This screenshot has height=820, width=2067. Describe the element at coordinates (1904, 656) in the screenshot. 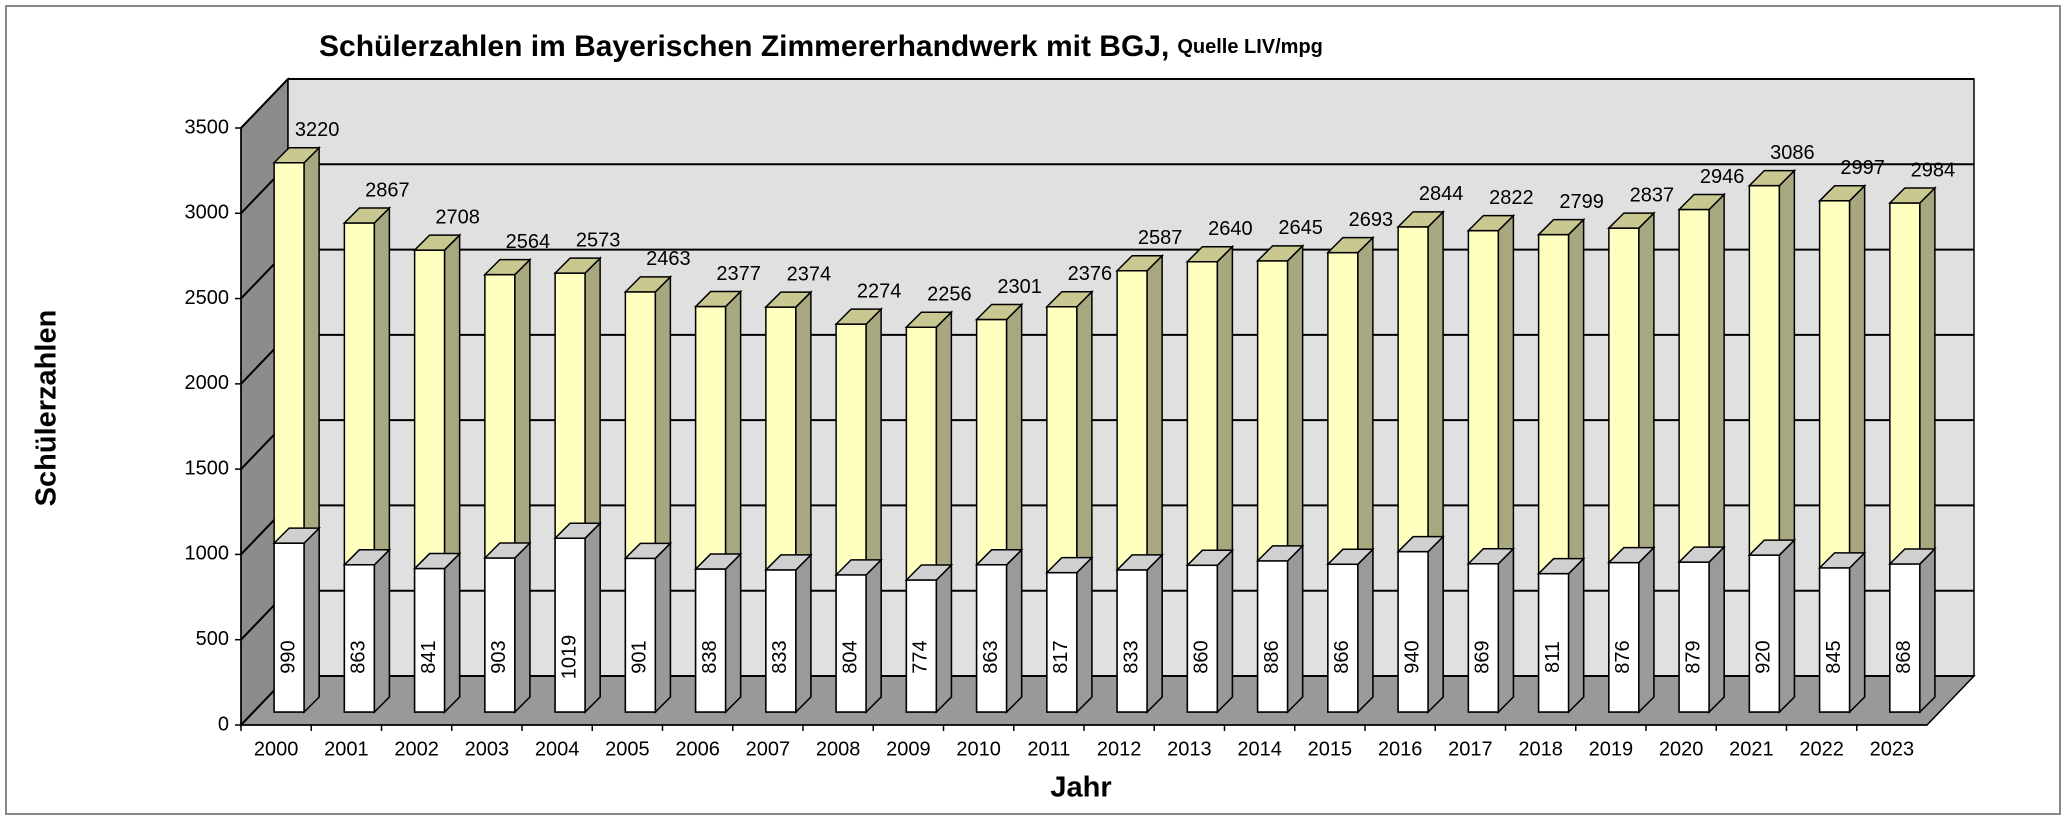

I see `value-label: 868` at that location.